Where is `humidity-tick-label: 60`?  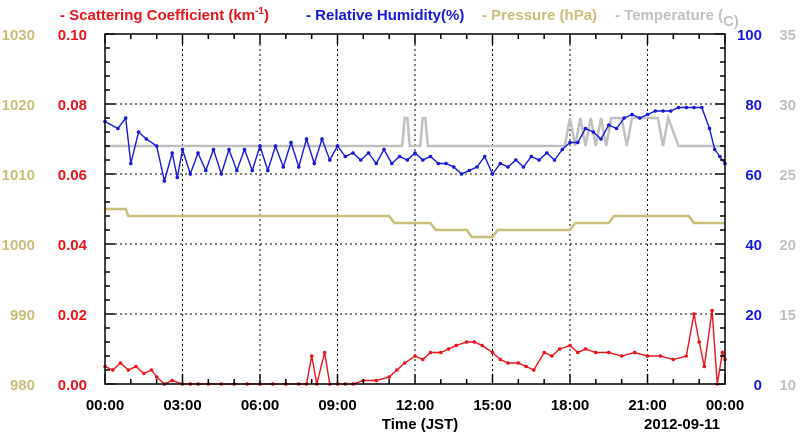 humidity-tick-label: 60 is located at coordinates (753, 175).